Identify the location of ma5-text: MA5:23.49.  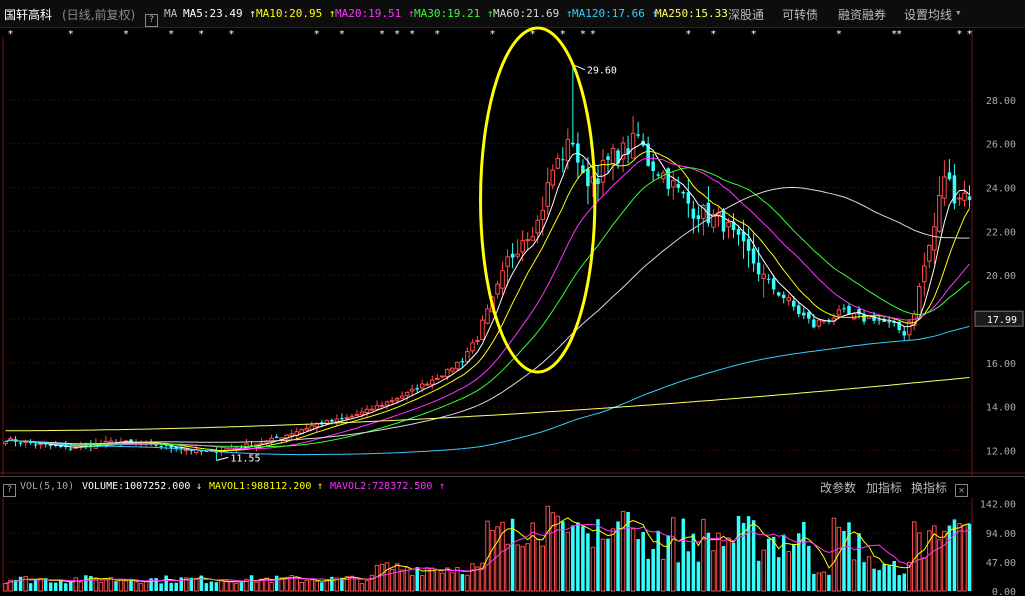
(213, 13).